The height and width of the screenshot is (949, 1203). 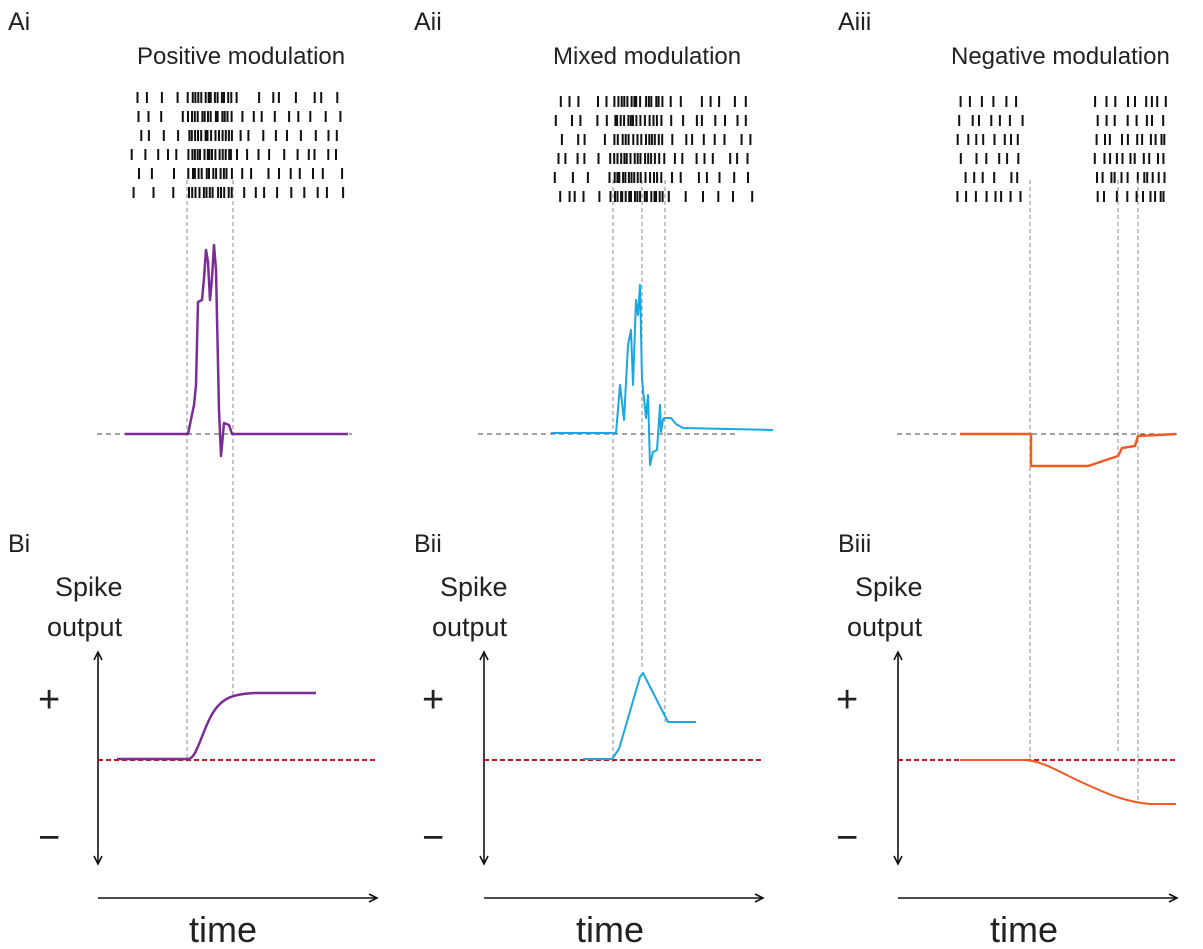 I want to click on panel-title-mixed: Mixed modulation, so click(x=647, y=56).